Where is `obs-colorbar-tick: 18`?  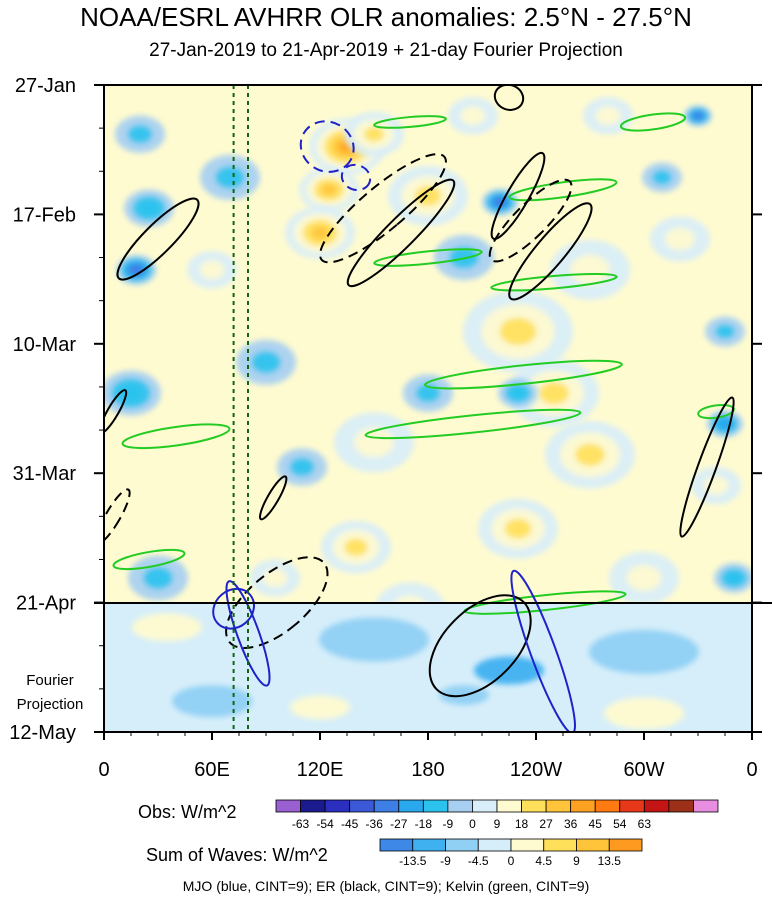
obs-colorbar-tick: 18 is located at coordinates (522, 824).